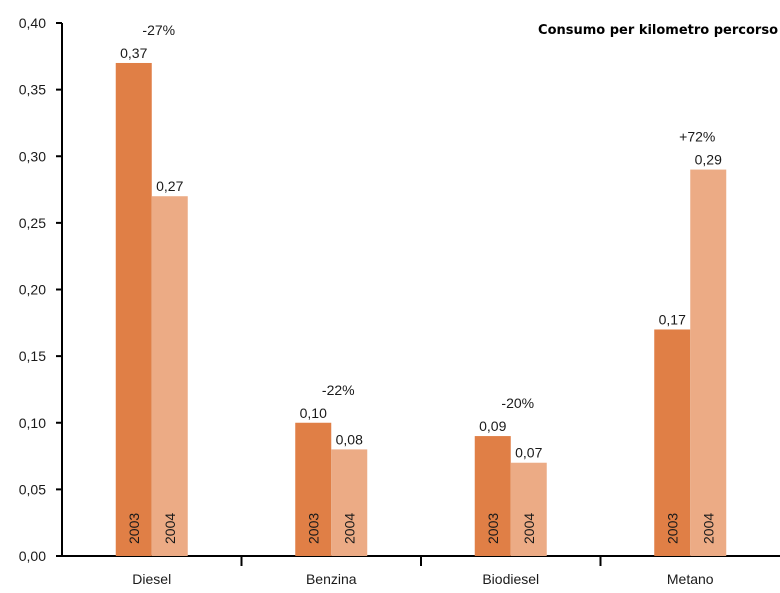  I want to click on y-tick-label: 0,30, so click(32, 156).